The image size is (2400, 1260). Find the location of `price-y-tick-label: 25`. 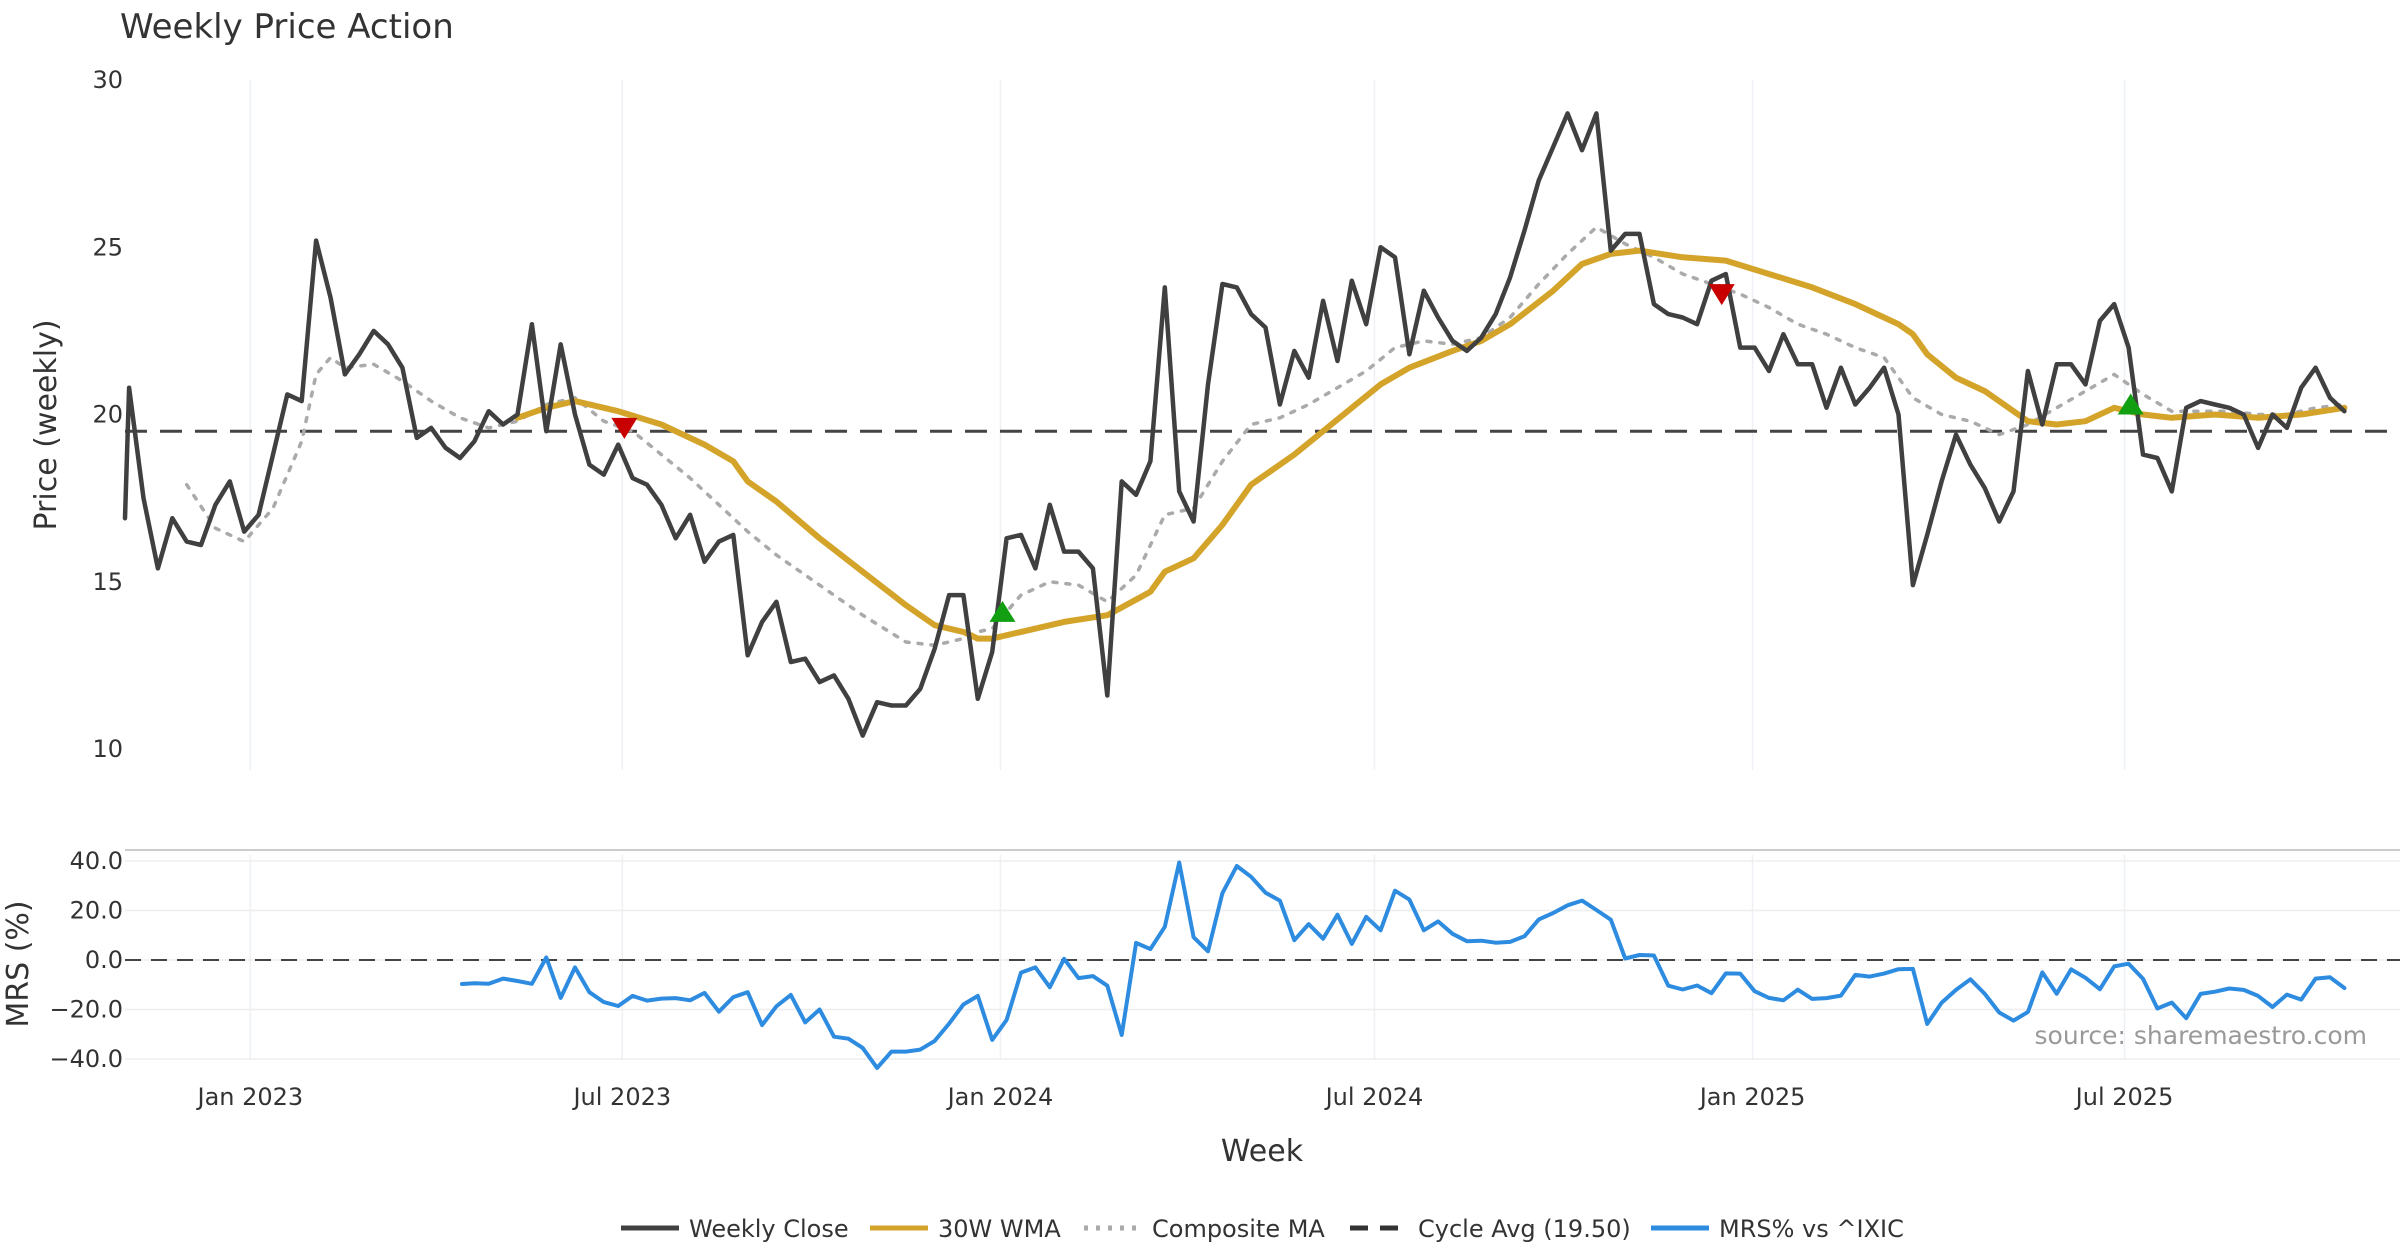

price-y-tick-label: 25 is located at coordinates (107, 247).